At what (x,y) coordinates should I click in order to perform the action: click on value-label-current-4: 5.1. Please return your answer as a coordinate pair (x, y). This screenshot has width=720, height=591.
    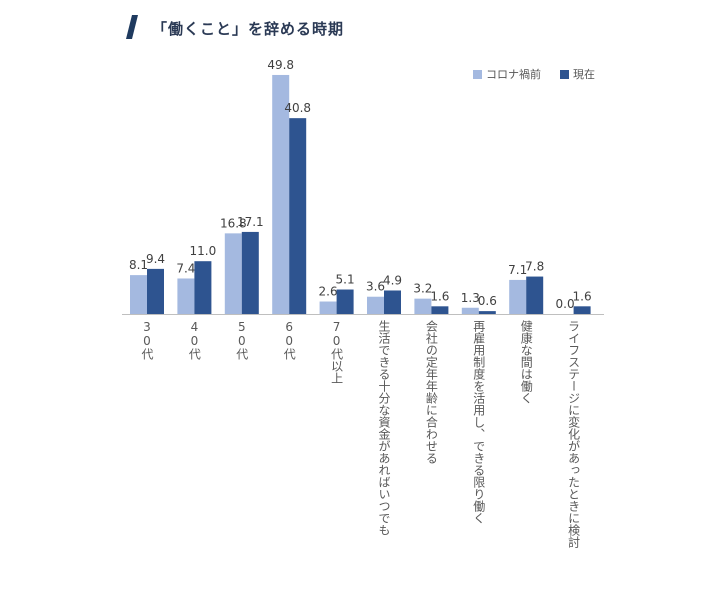
    Looking at the image, I should click on (345, 280).